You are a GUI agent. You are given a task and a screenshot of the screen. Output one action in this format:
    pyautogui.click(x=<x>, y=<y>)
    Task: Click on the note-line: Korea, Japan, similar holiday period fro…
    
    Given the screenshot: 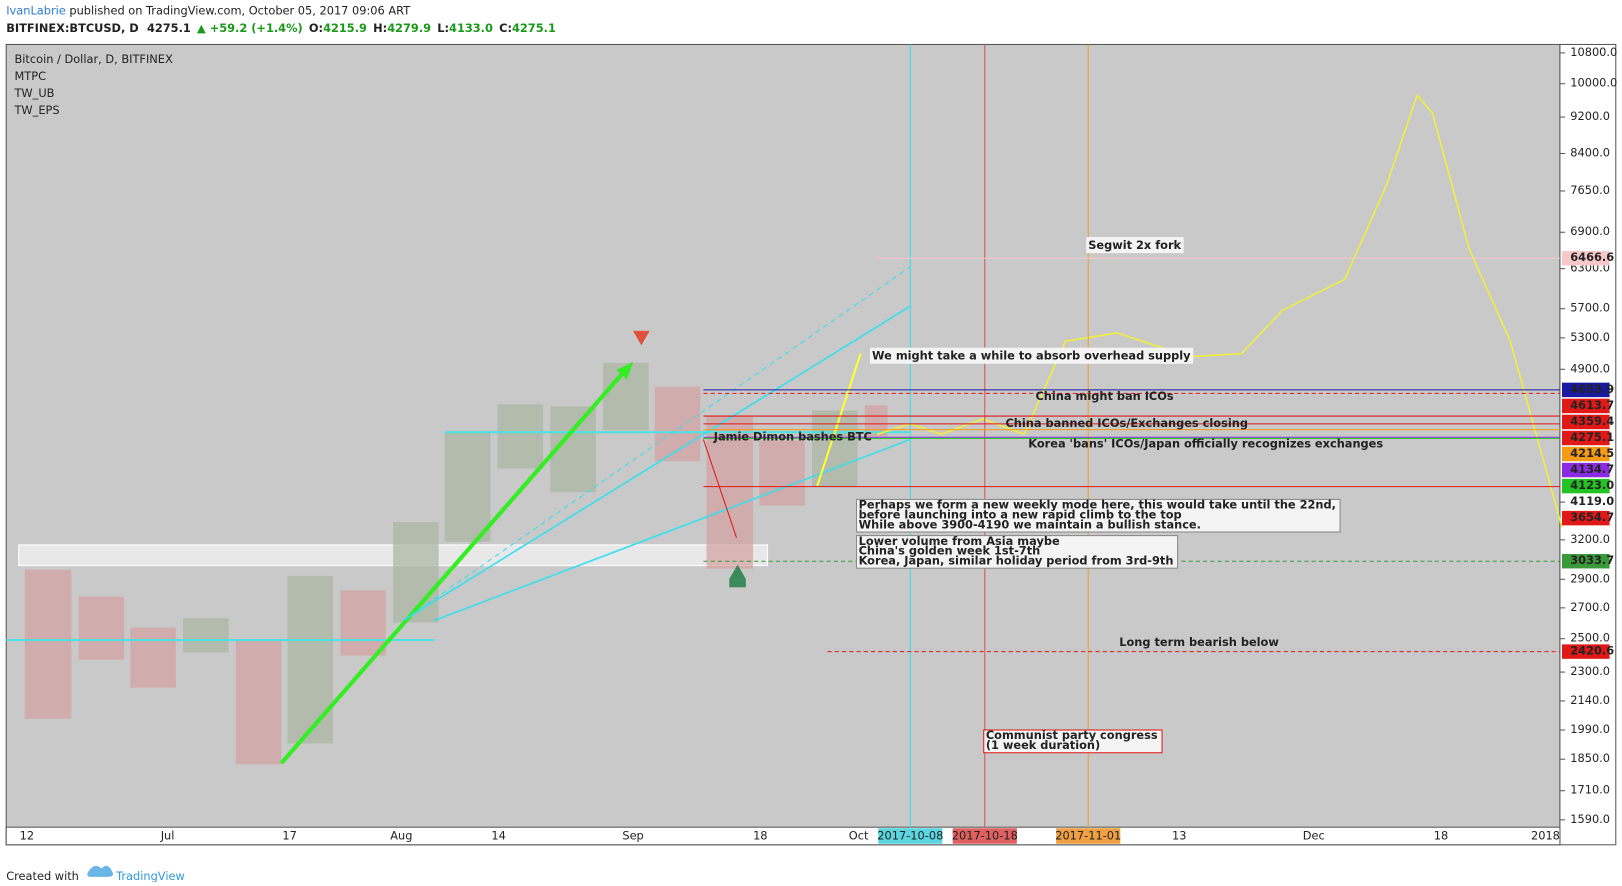 What is the action you would take?
    pyautogui.click(x=1016, y=560)
    